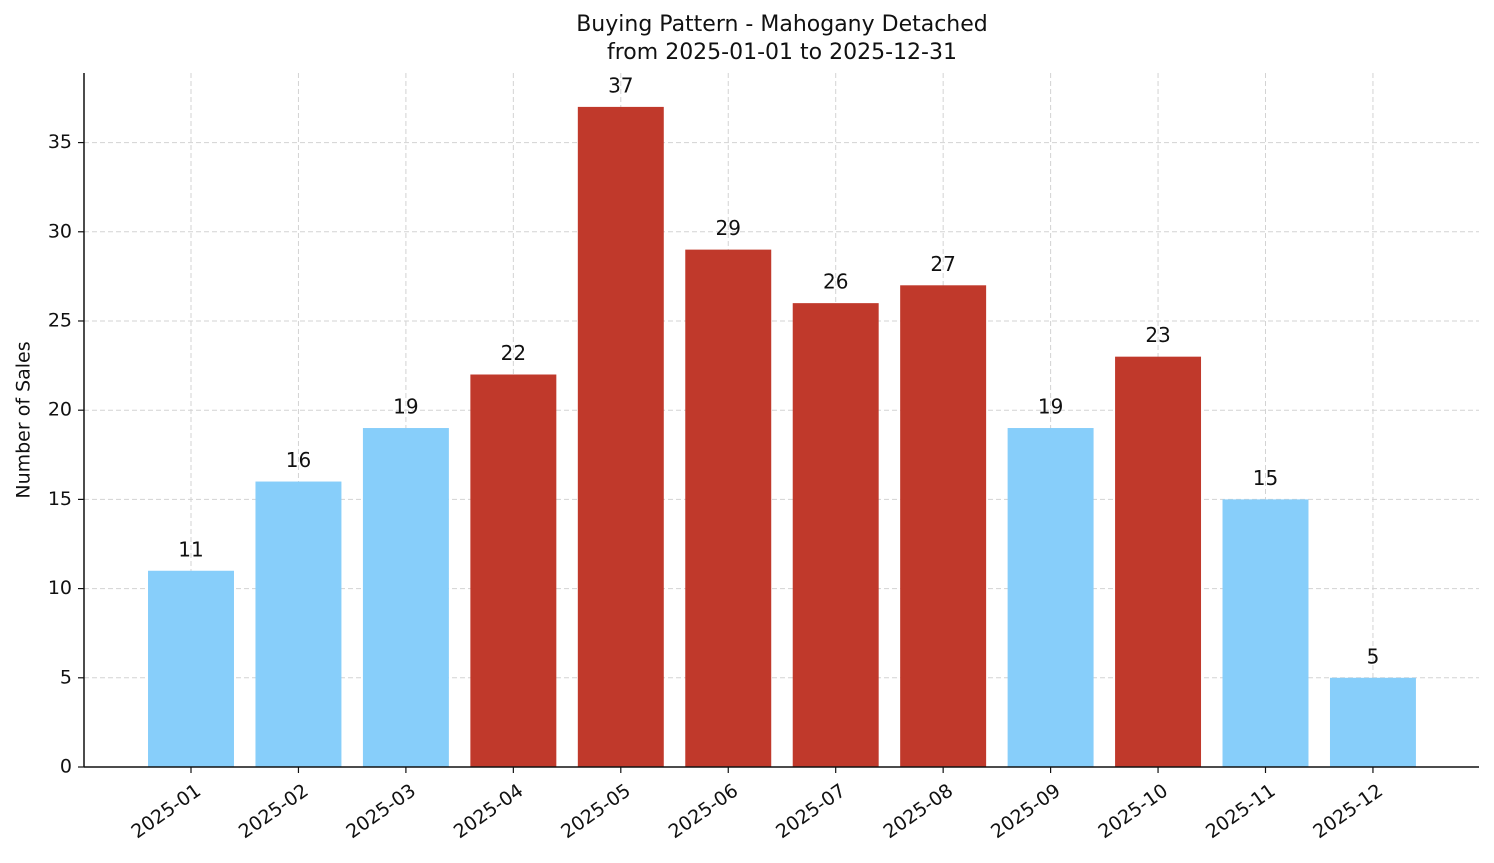 The width and height of the screenshot is (1494, 863). What do you see at coordinates (1026, 812) in the screenshot?
I see `x-tick-label: 2025-09` at bounding box center [1026, 812].